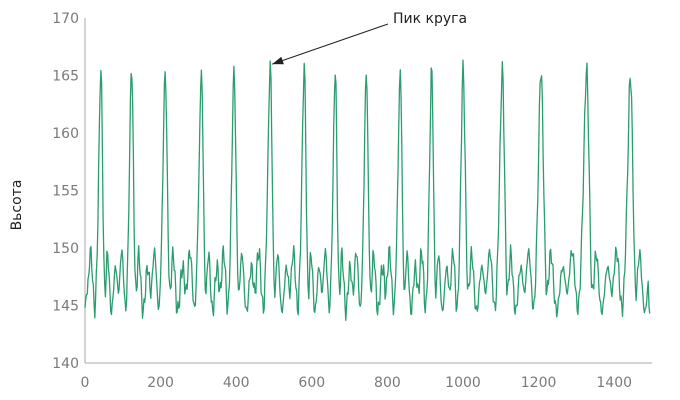 This screenshot has width=680, height=400. Describe the element at coordinates (463, 383) in the screenshot. I see `x-tick-label: 1000` at that location.